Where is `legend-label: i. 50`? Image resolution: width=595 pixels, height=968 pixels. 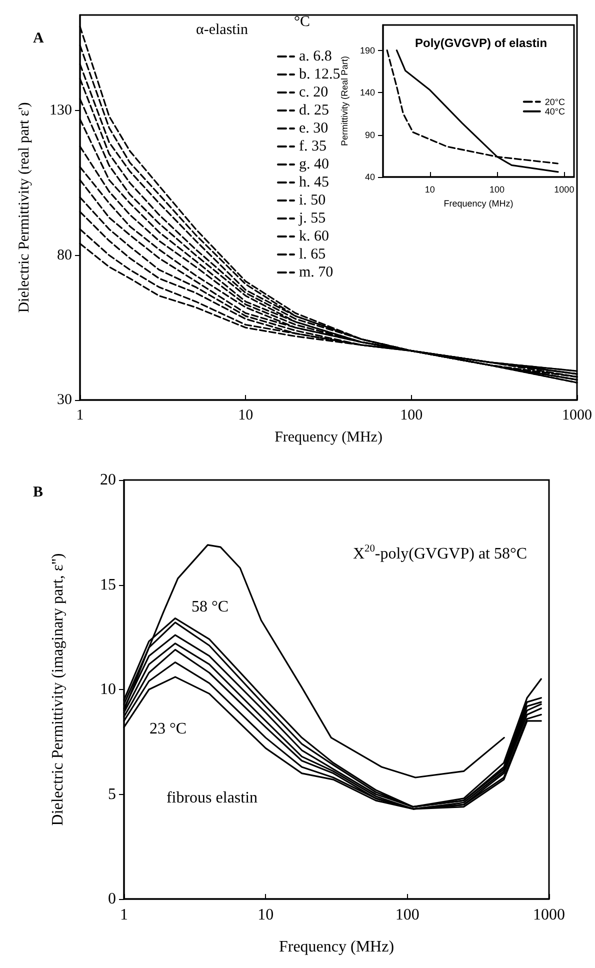 legend-label: i. 50 is located at coordinates (312, 200).